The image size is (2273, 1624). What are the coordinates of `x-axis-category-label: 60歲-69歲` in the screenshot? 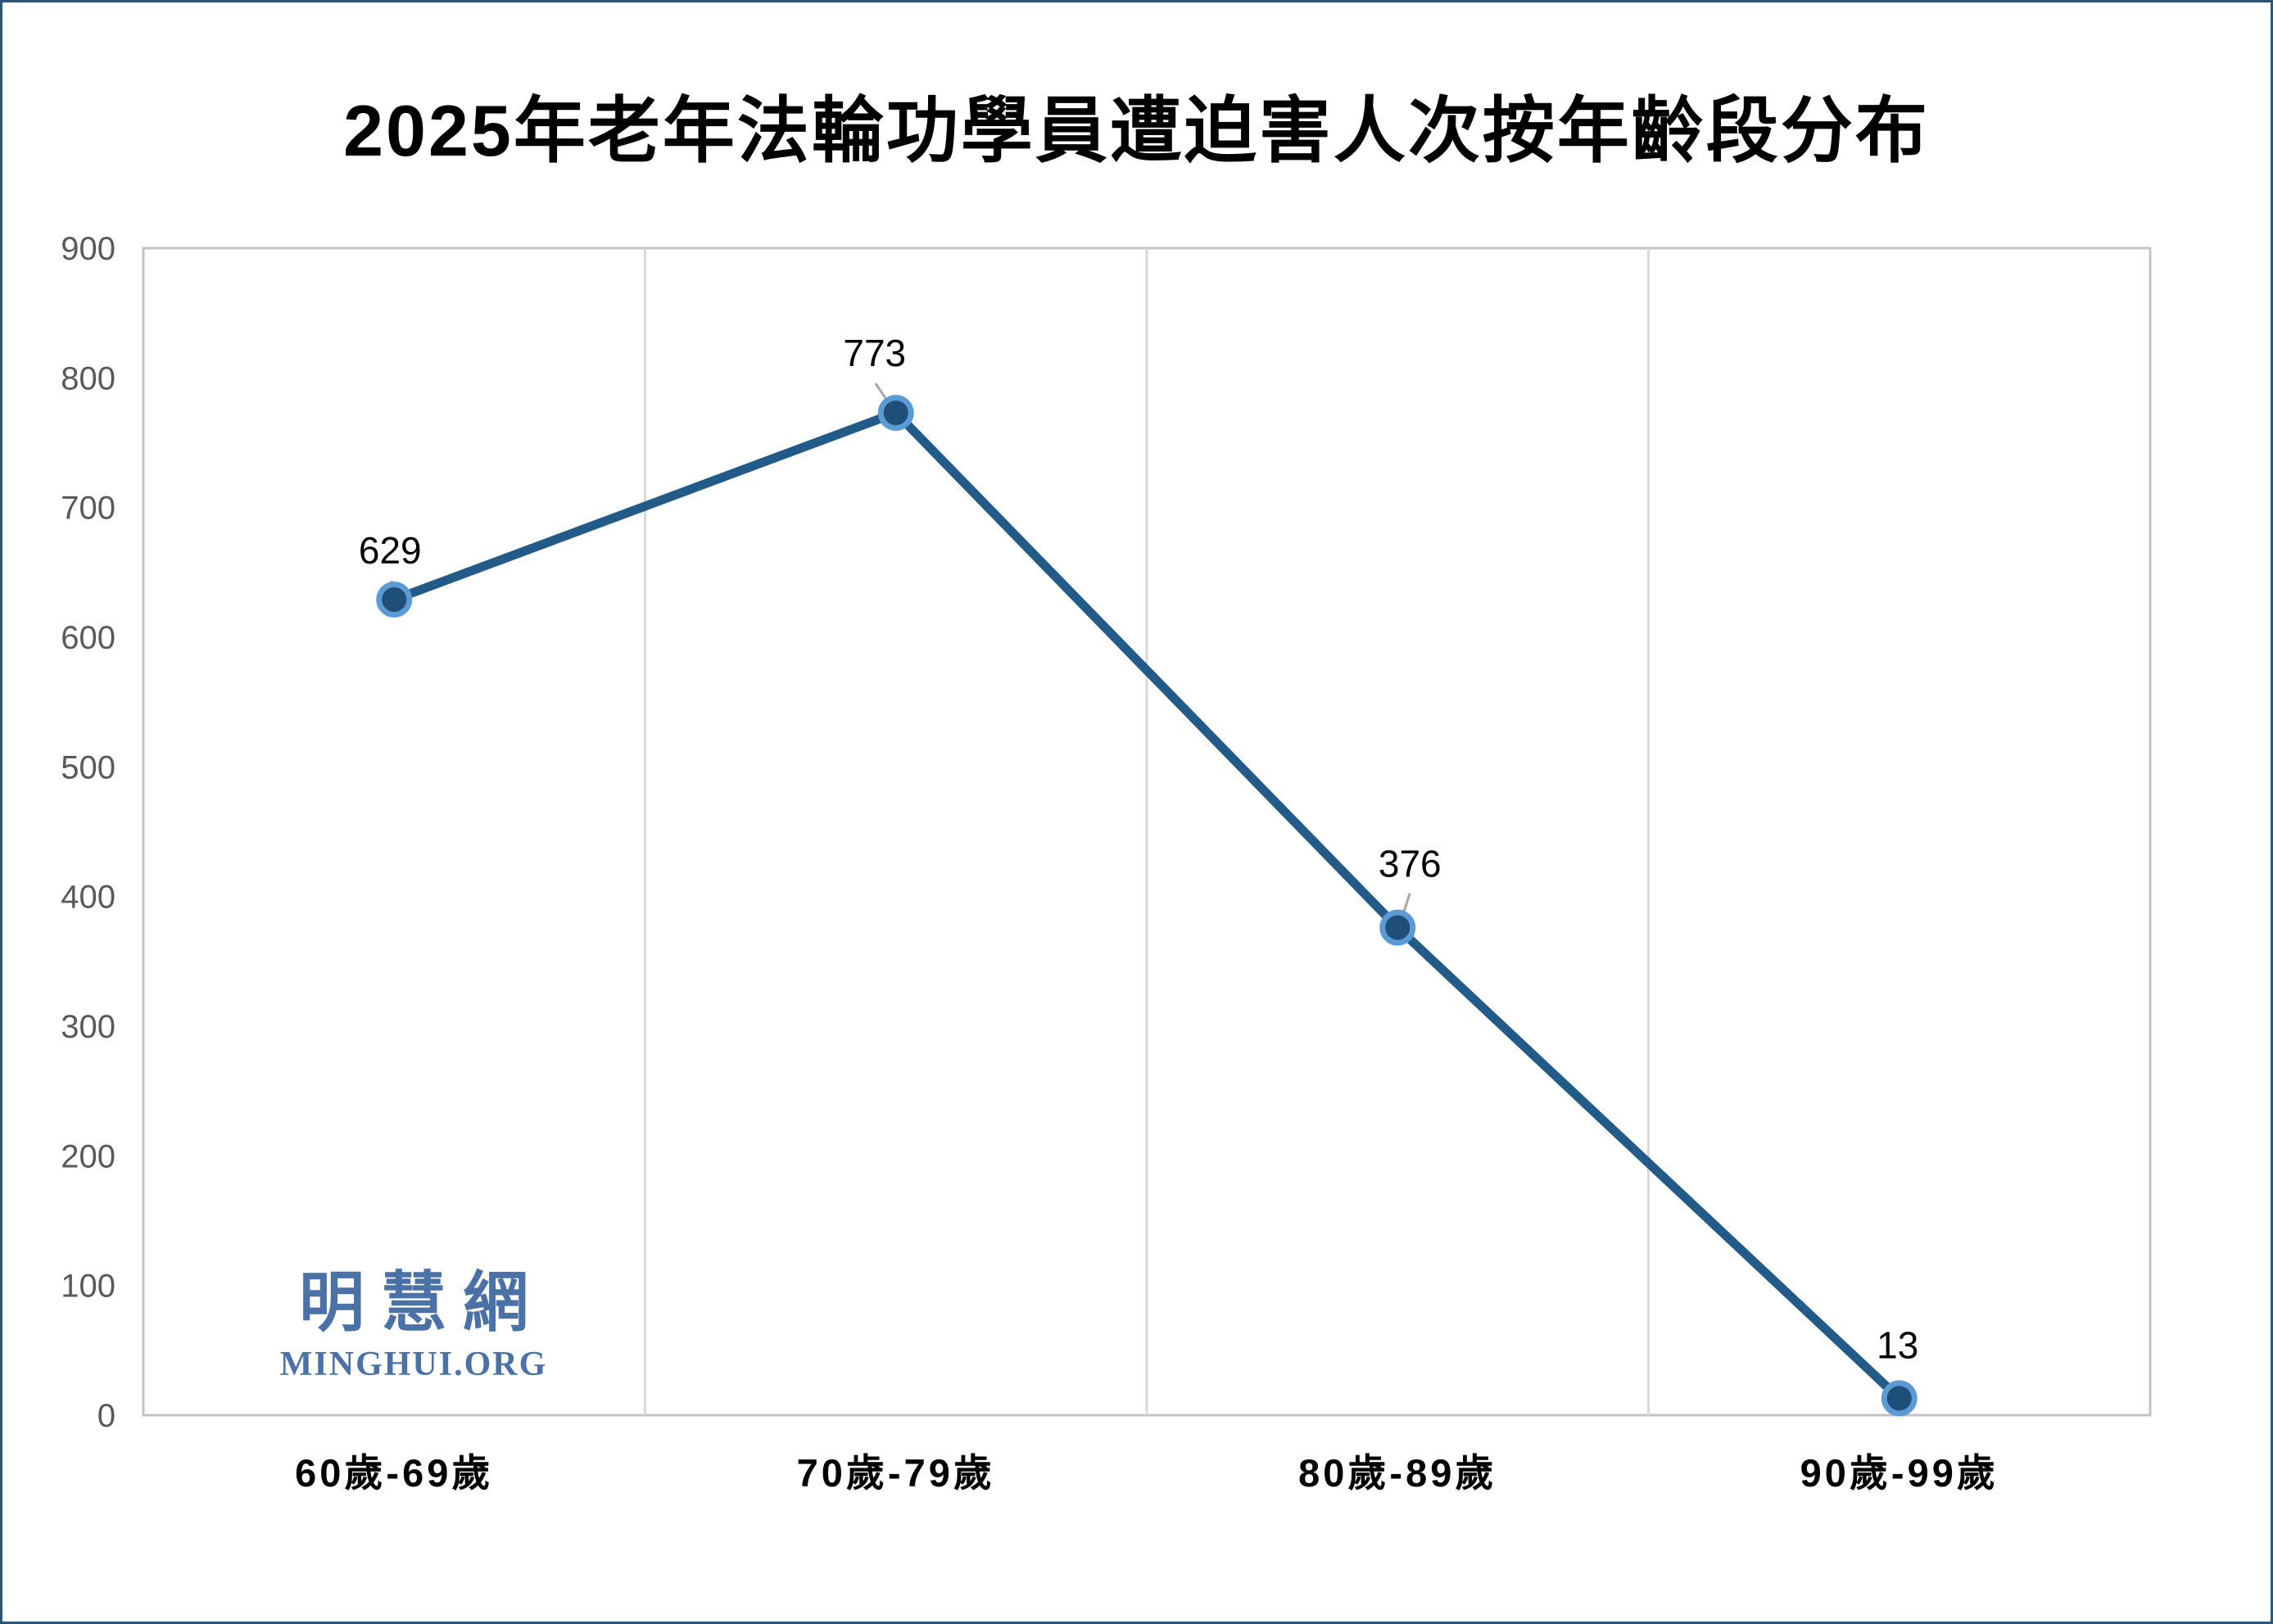 It's located at (394, 1473).